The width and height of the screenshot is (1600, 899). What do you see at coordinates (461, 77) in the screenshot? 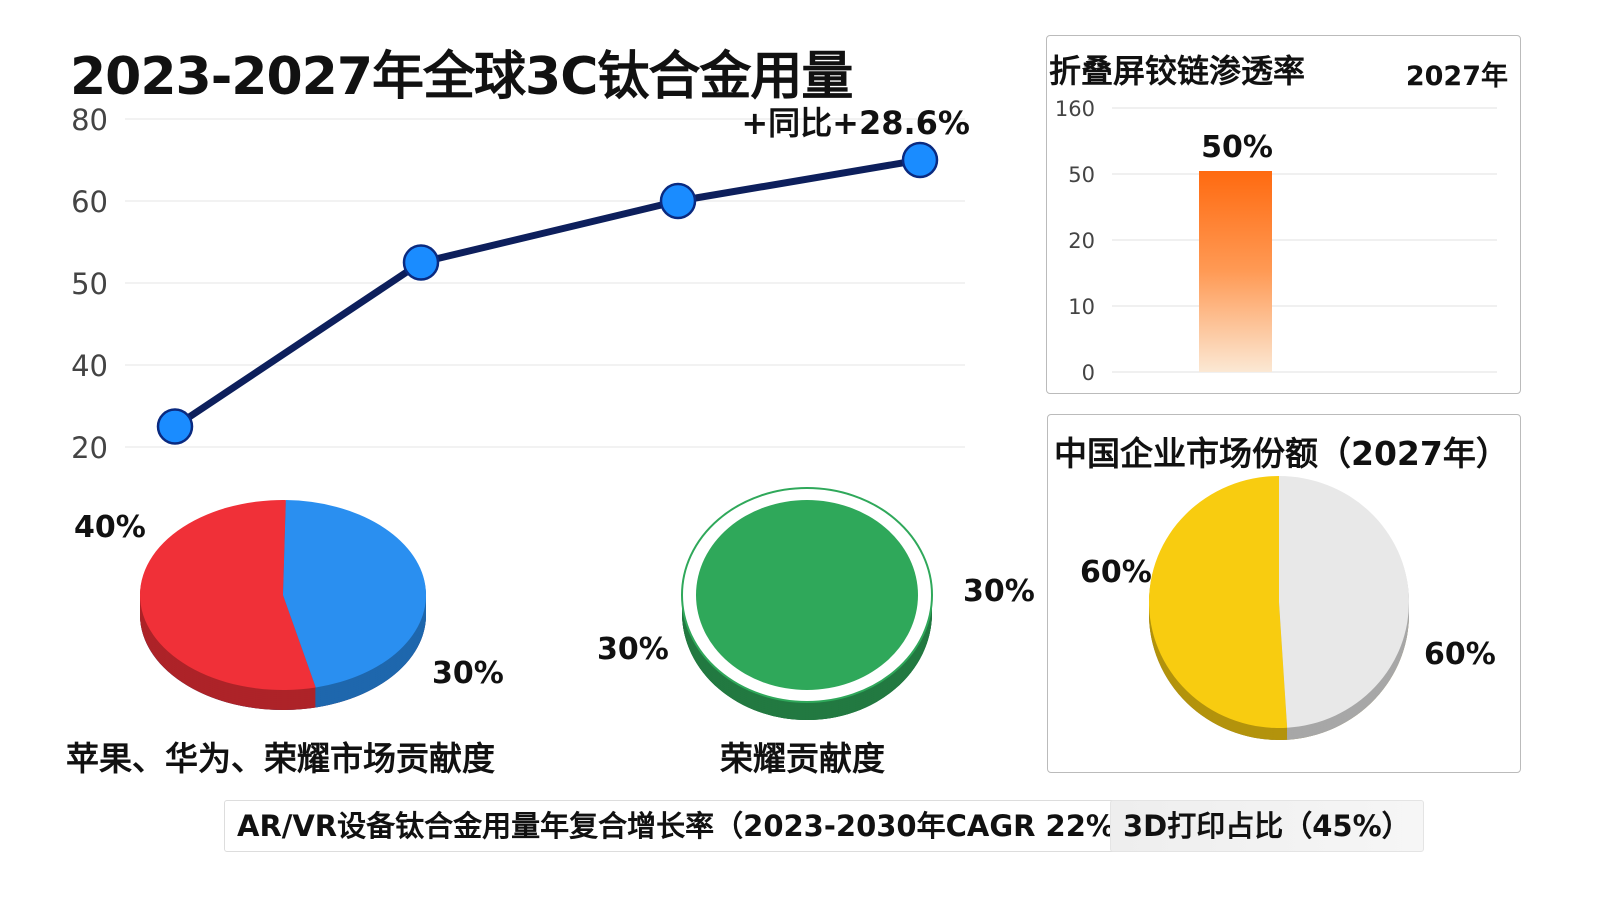
I see `page-title: 2023-2027年全球3C钛合金用量` at bounding box center [461, 77].